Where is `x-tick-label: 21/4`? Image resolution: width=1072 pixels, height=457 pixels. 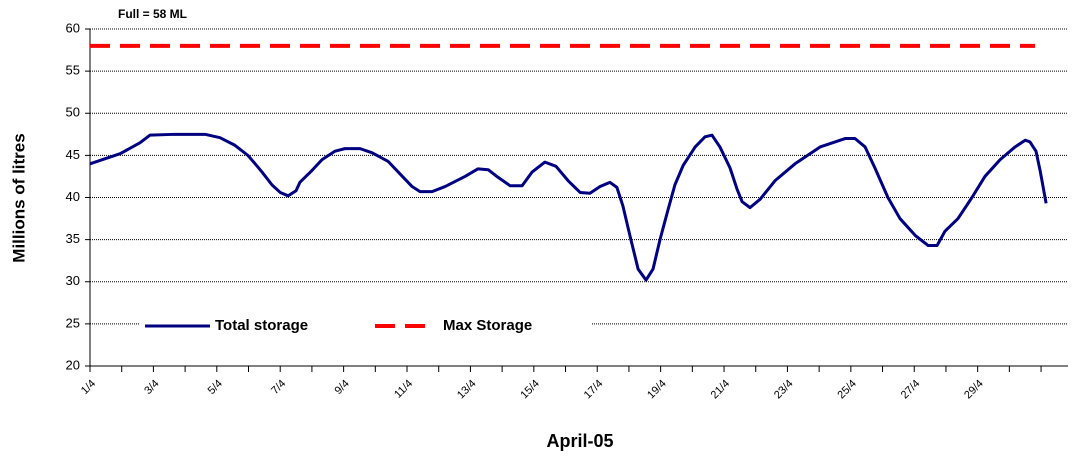
x-tick-label: 21/4 is located at coordinates (721, 390).